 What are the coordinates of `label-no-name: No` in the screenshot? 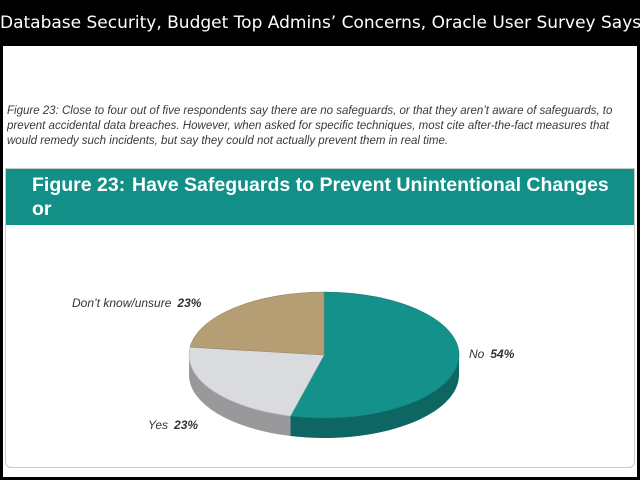 It's located at (477, 354).